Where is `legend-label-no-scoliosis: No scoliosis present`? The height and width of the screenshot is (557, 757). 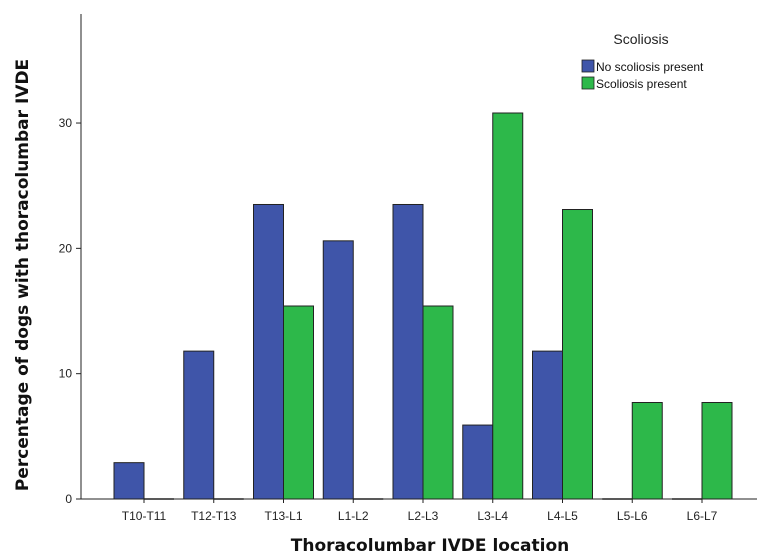 legend-label-no-scoliosis: No scoliosis present is located at coordinates (650, 67).